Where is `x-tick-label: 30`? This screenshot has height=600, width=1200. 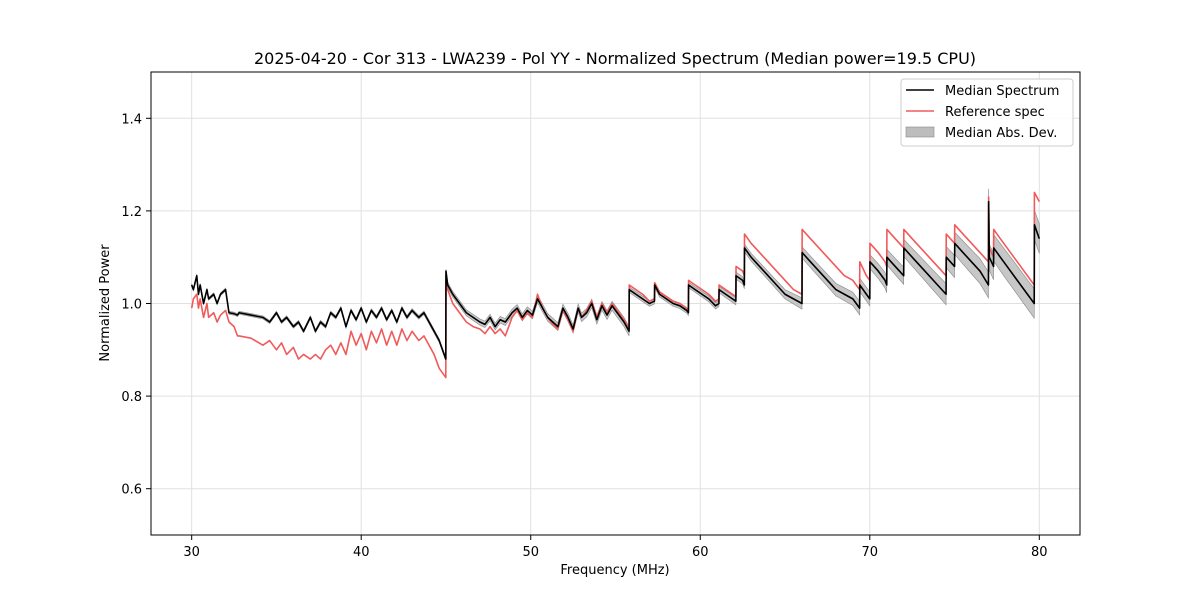 x-tick-label: 30 is located at coordinates (191, 552).